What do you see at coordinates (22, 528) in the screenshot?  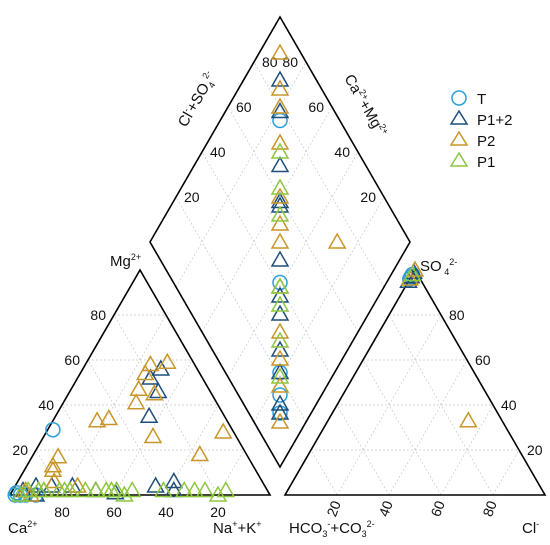 I see `cation-left-label: Ca2+` at bounding box center [22, 528].